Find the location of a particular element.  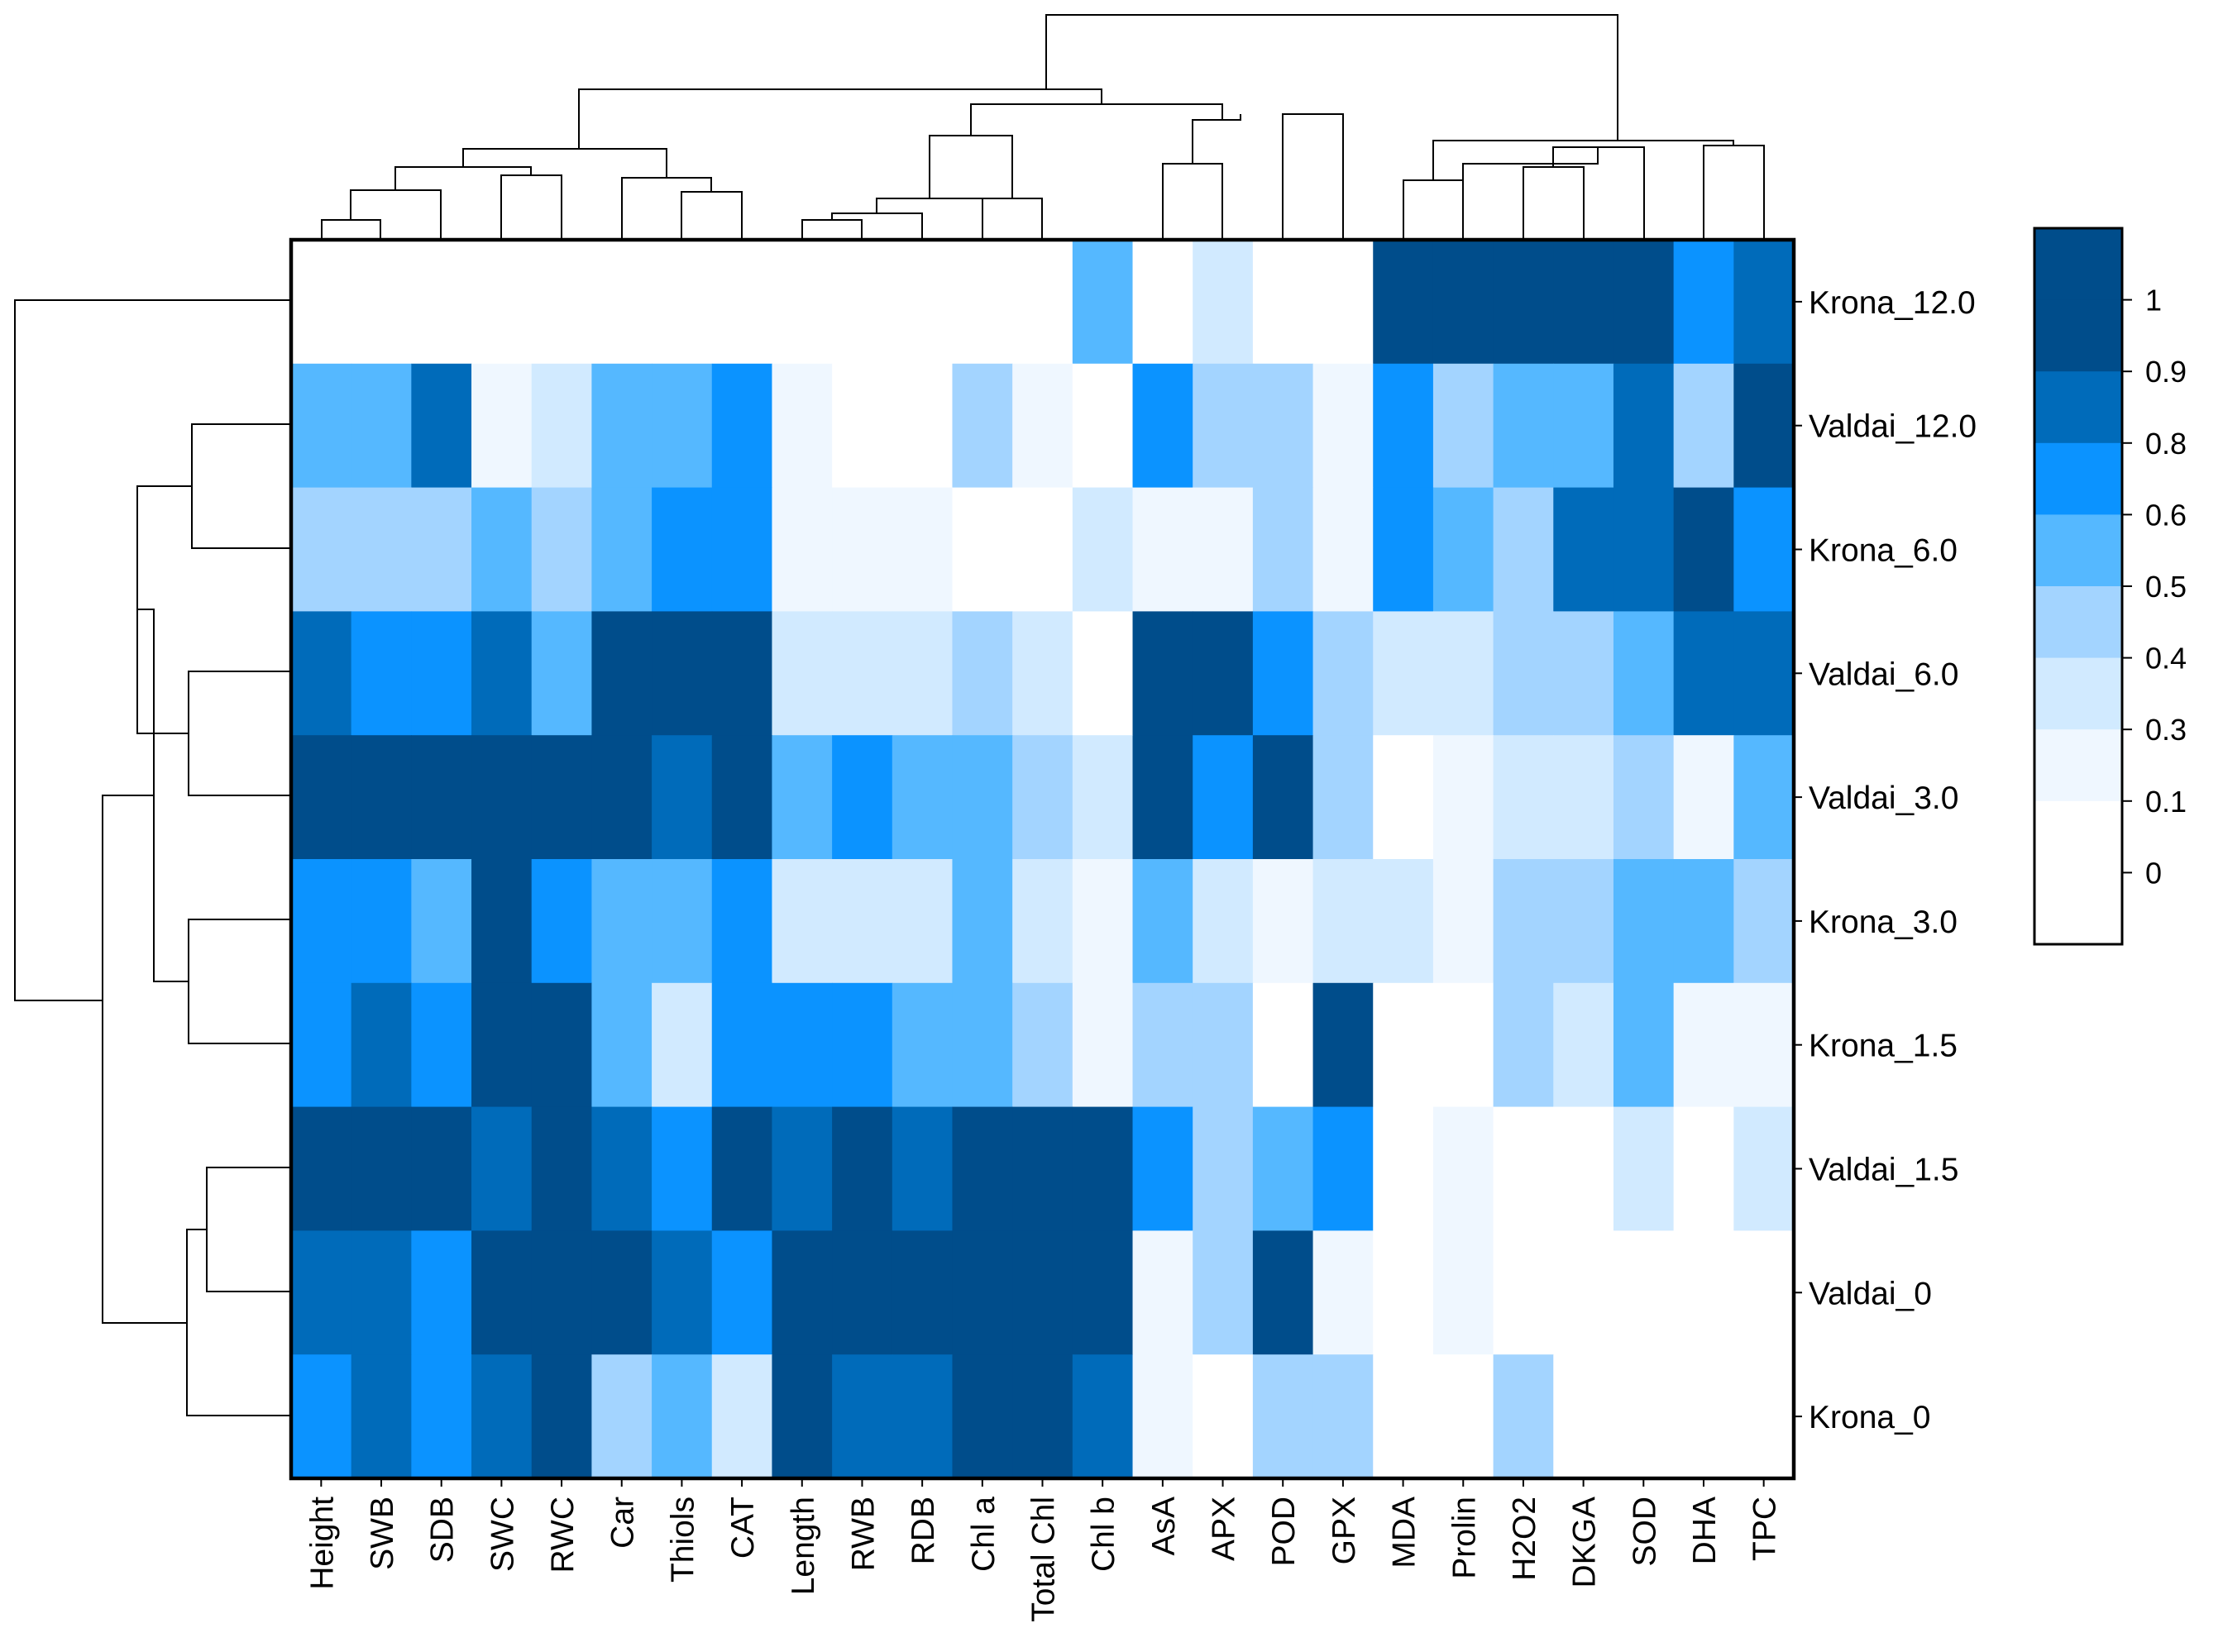

heatmap-cell-Krona_6.0-SWB is located at coordinates (382, 549).